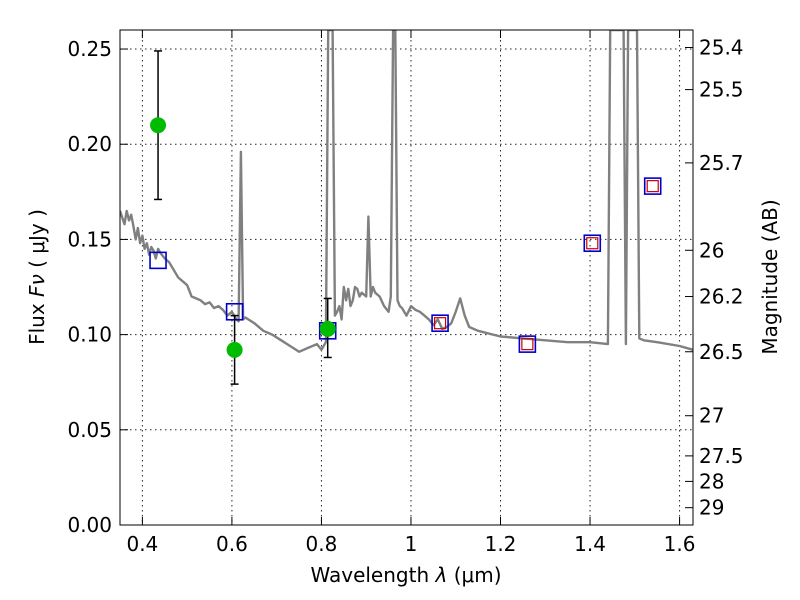 The width and height of the screenshot is (800, 600). What do you see at coordinates (441, 575) in the screenshot?
I see `x-axis-title-symbol: λ` at bounding box center [441, 575].